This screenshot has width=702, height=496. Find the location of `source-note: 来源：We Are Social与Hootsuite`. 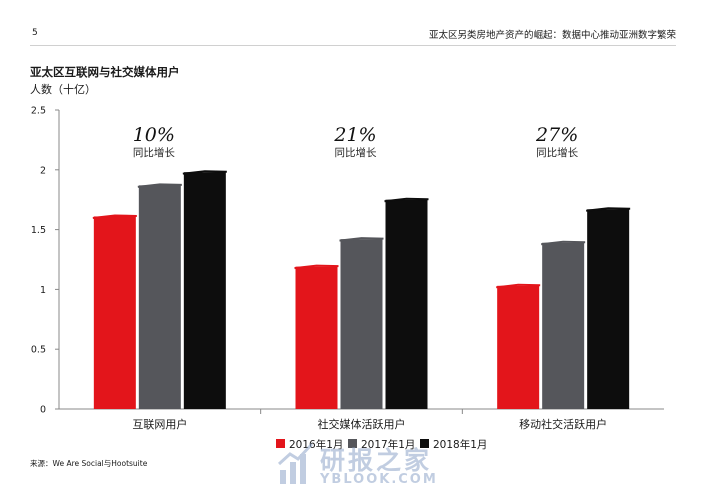

source-note: 来源：We Are Social与Hootsuite is located at coordinates (89, 463).